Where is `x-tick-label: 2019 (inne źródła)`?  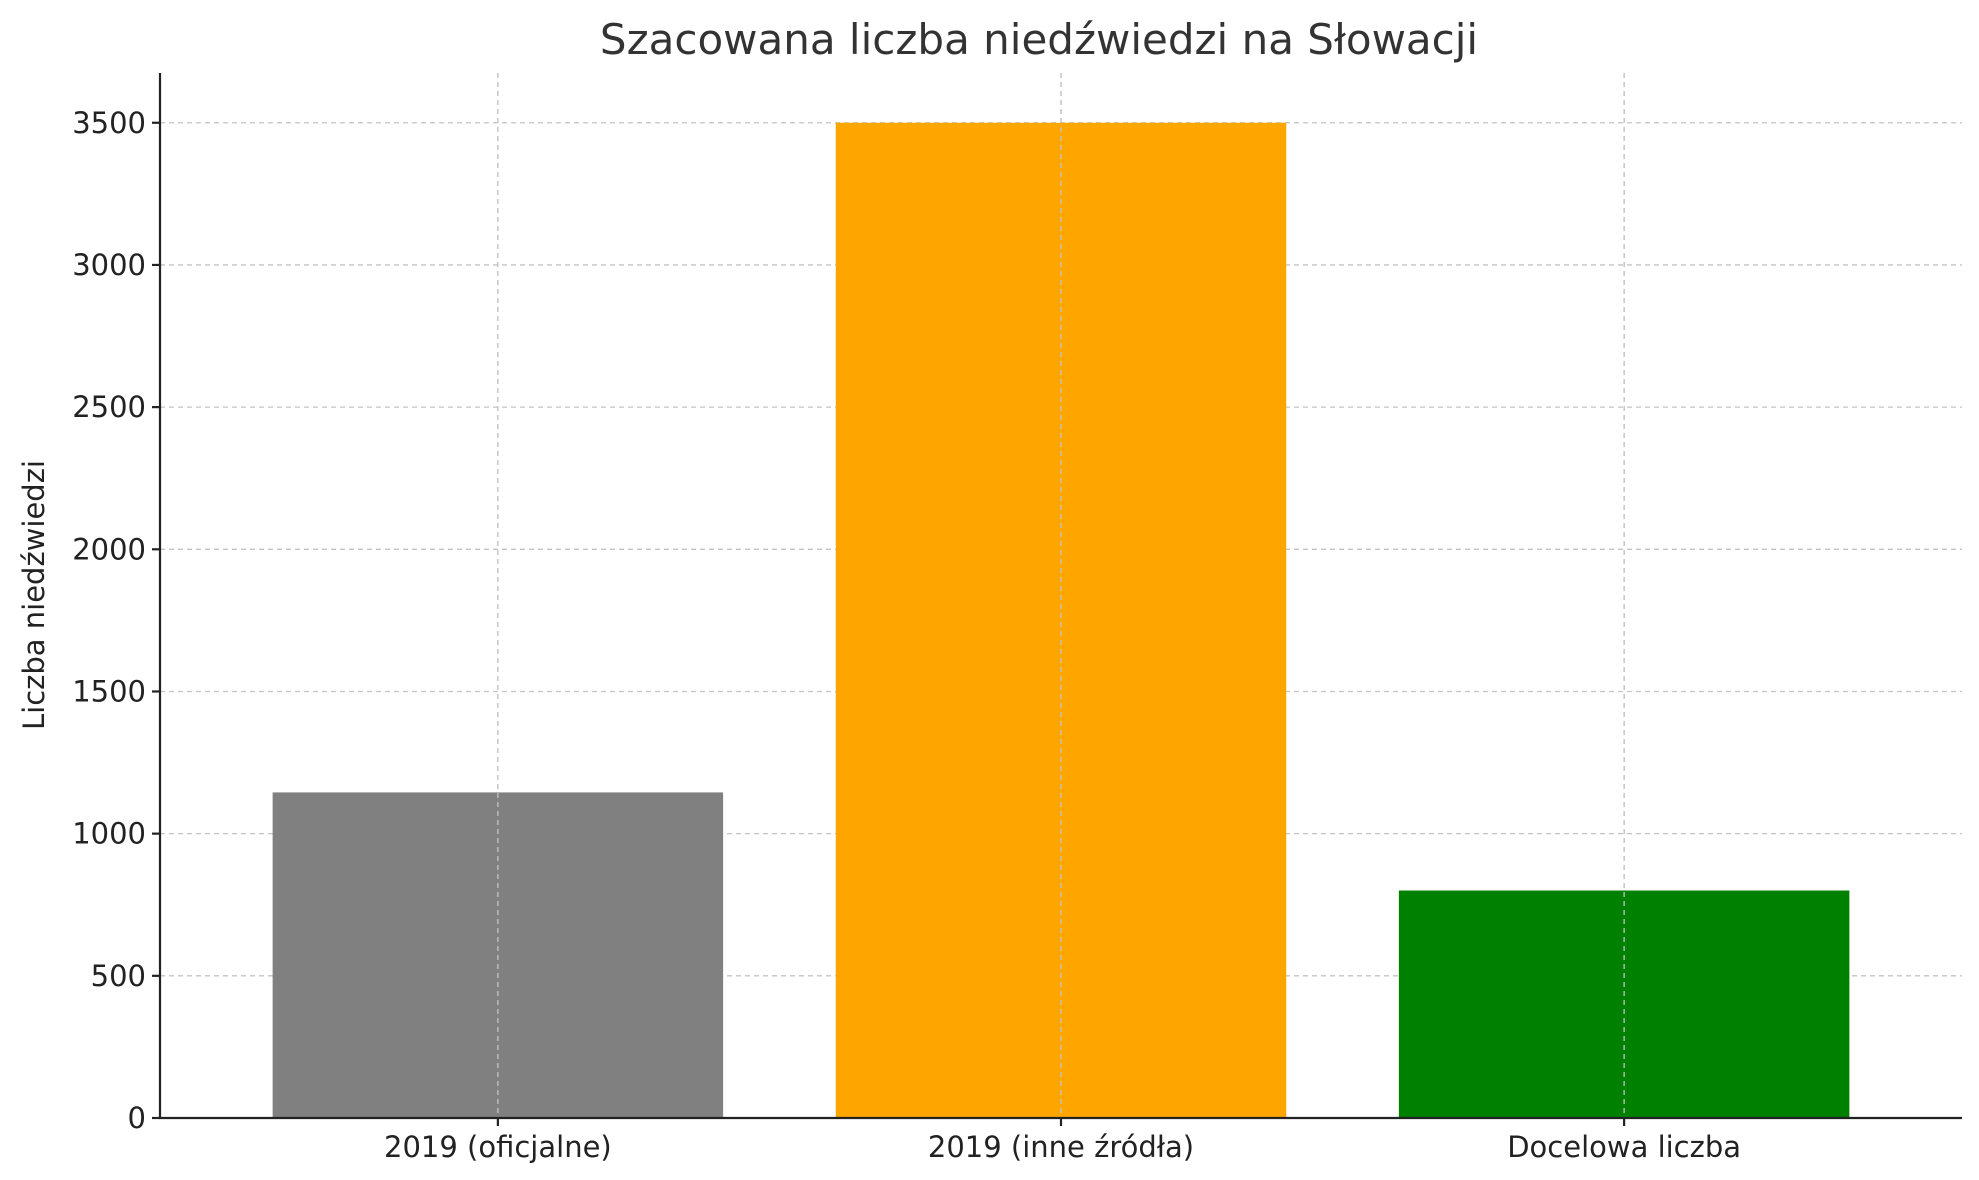
x-tick-label: 2019 (inne źródła) is located at coordinates (1061, 1147).